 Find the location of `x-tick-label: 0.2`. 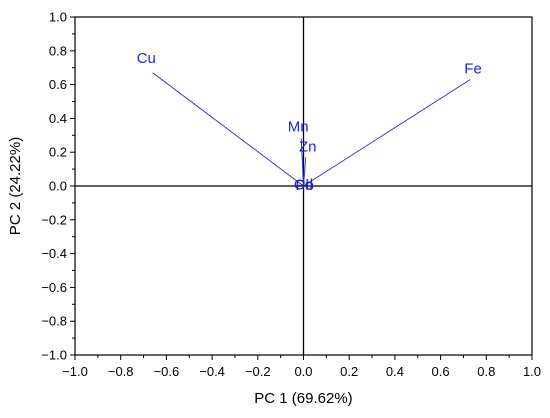

x-tick-label: 0.2 is located at coordinates (349, 371).